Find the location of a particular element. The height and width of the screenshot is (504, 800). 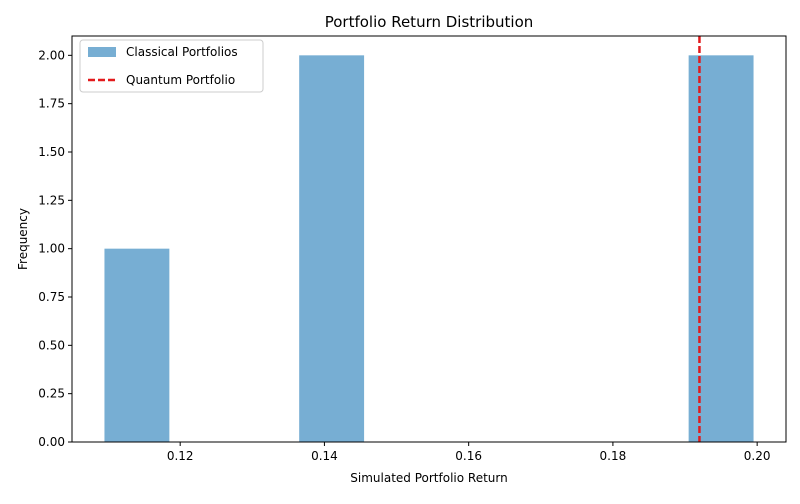

legend-frame is located at coordinates (171, 66).